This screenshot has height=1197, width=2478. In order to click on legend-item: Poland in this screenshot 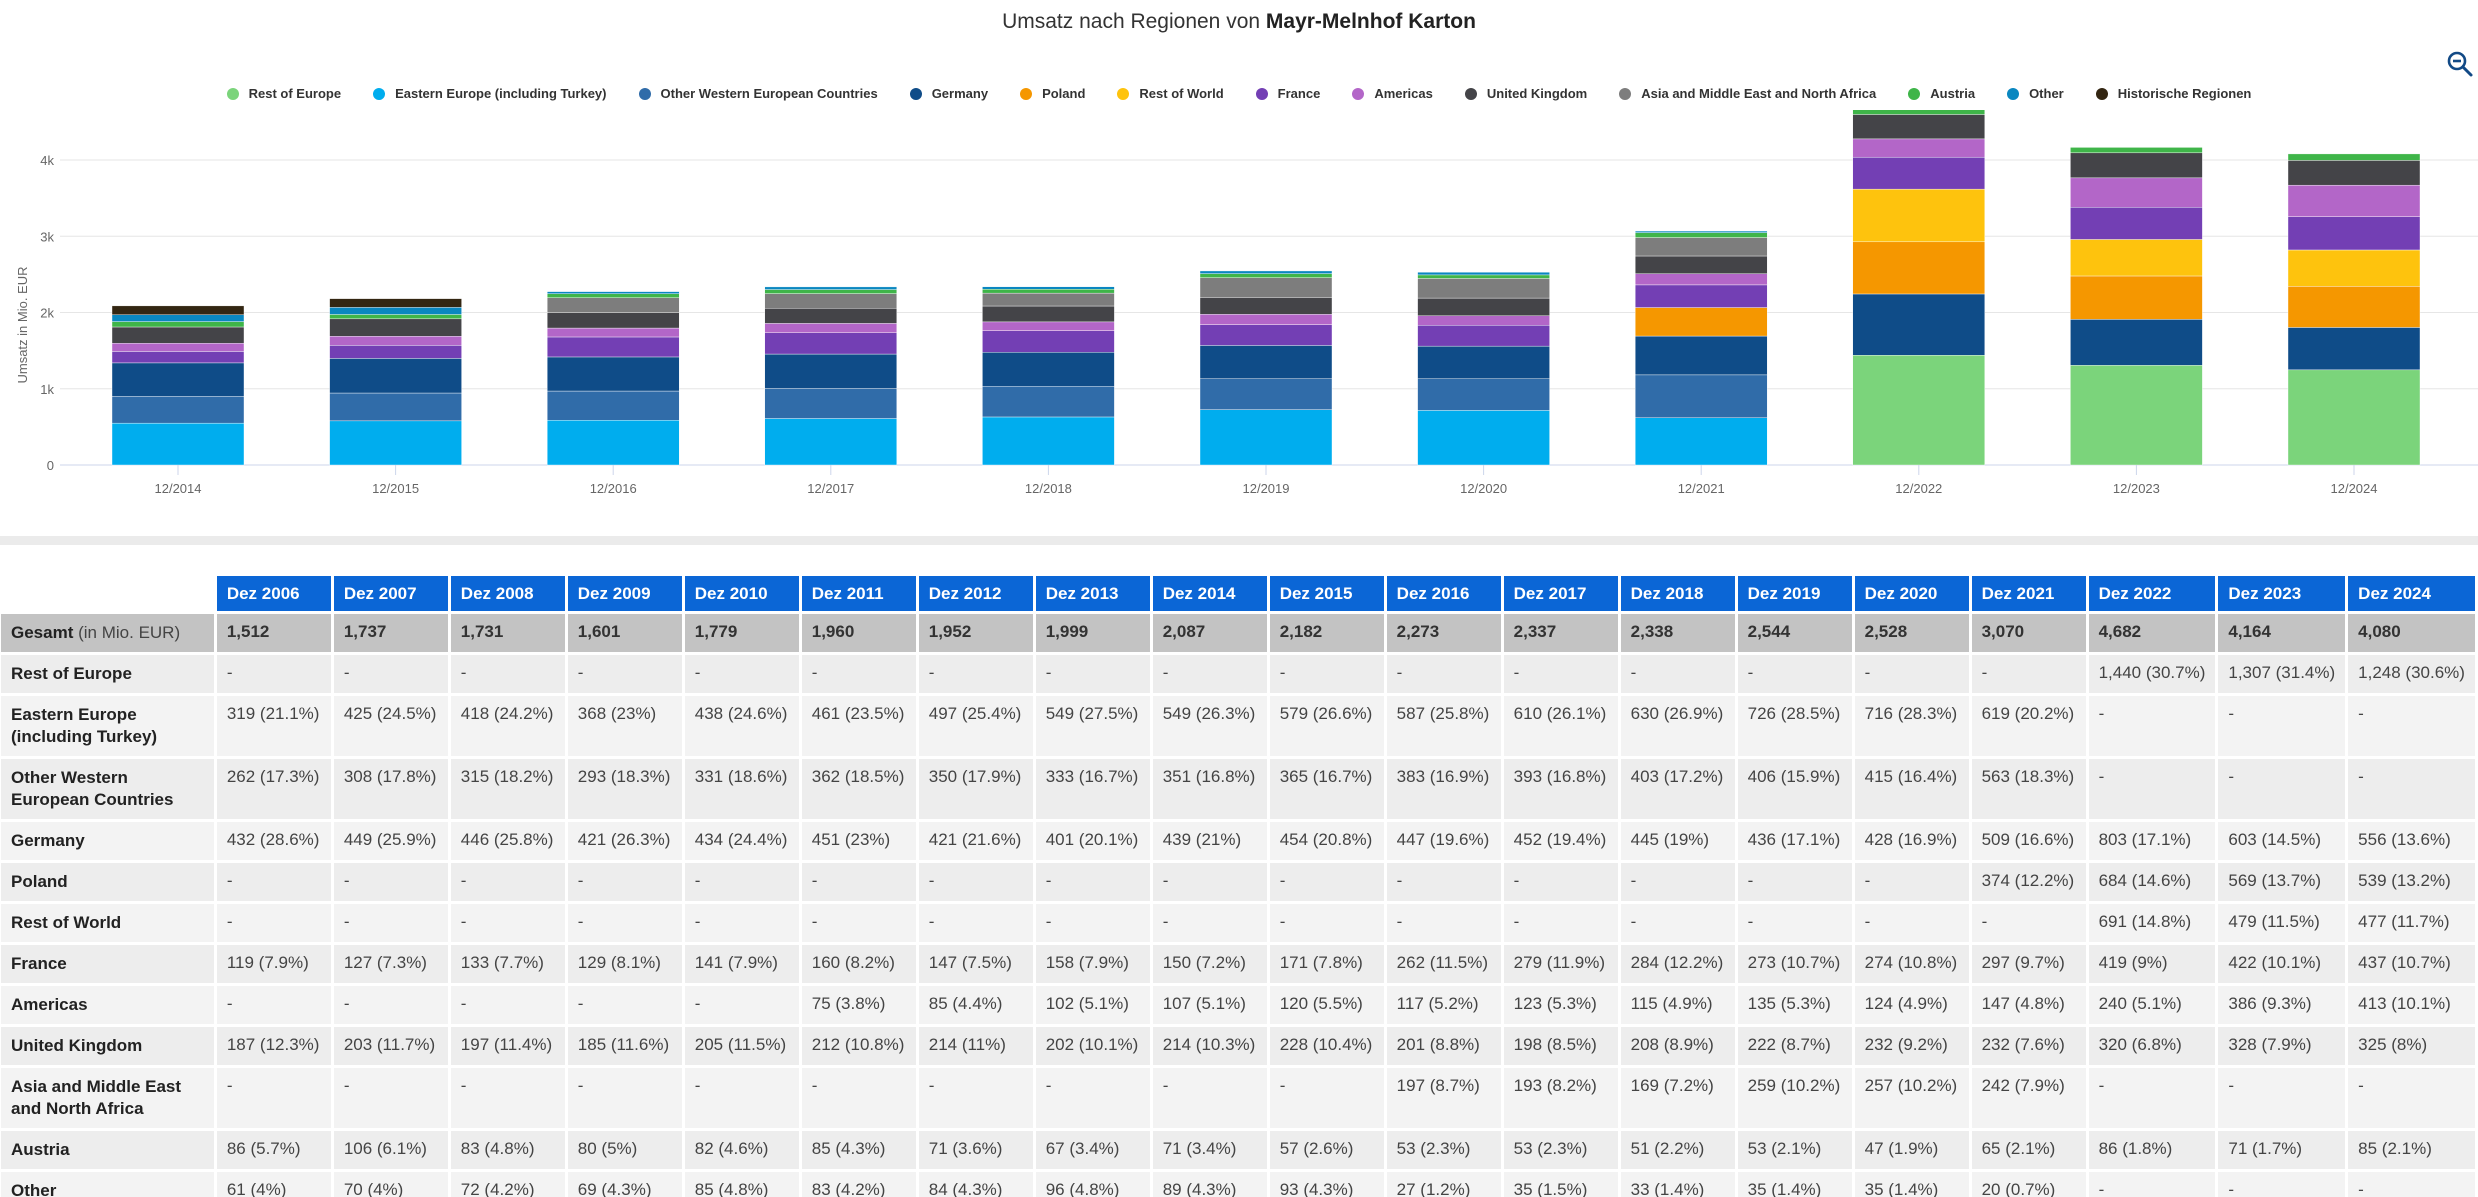, I will do `click(1052, 93)`.